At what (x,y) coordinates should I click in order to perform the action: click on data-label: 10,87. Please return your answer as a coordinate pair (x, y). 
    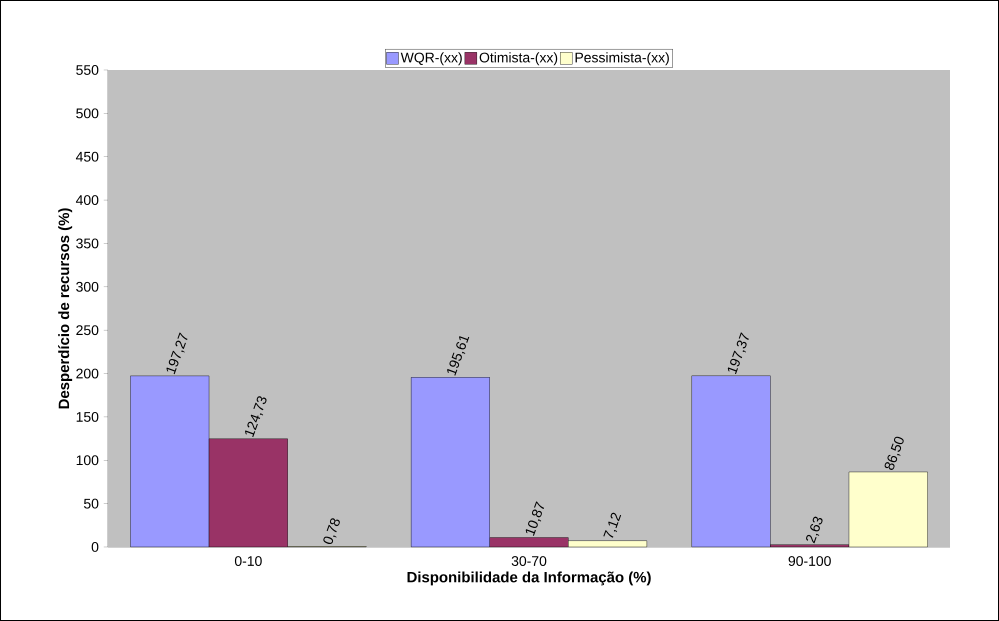
    Looking at the image, I should click on (535, 518).